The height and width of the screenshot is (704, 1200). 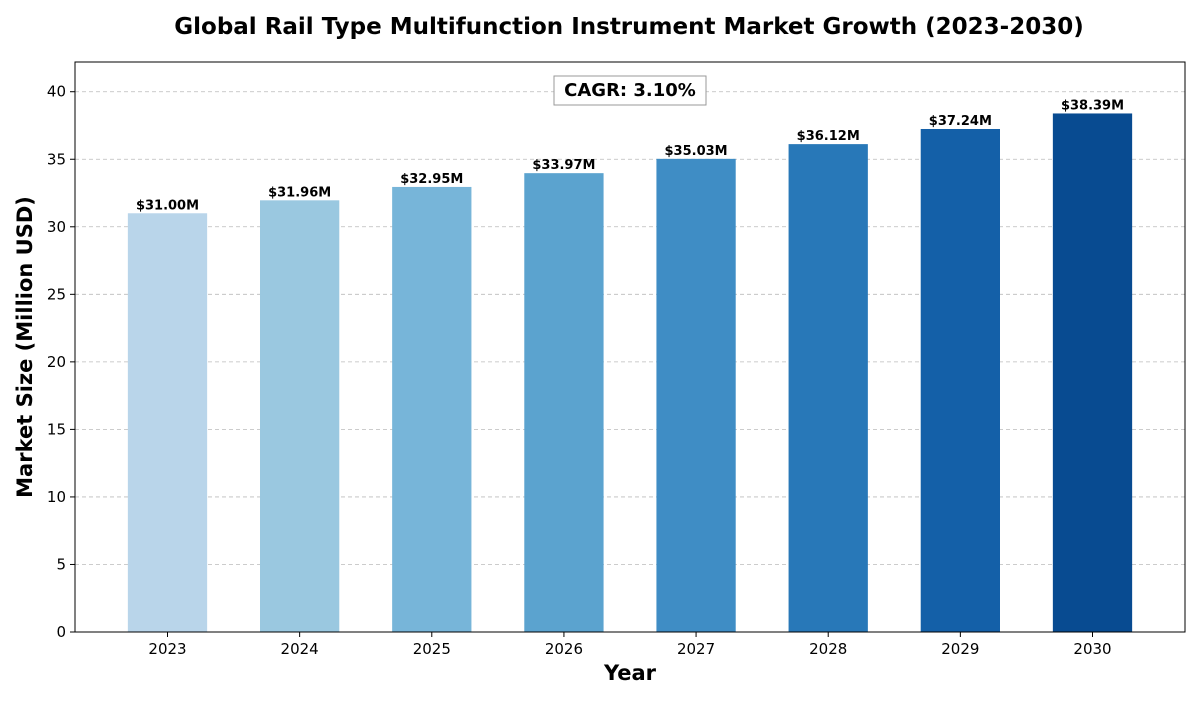 What do you see at coordinates (56, 159) in the screenshot?
I see `y-tick-label-35: 35` at bounding box center [56, 159].